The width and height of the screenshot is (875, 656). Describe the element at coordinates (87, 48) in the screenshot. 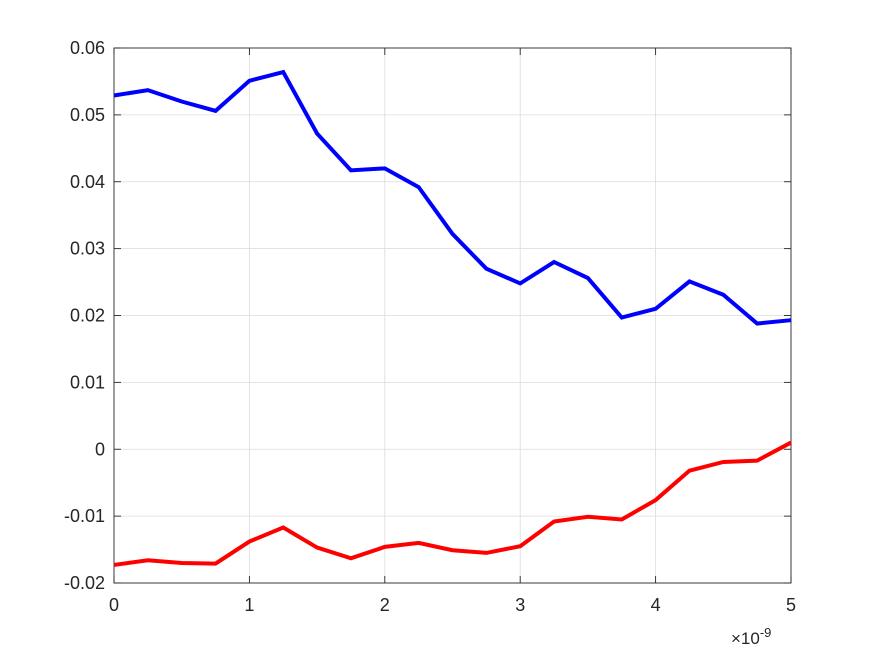

I see `y-tick-label: 0.06` at that location.